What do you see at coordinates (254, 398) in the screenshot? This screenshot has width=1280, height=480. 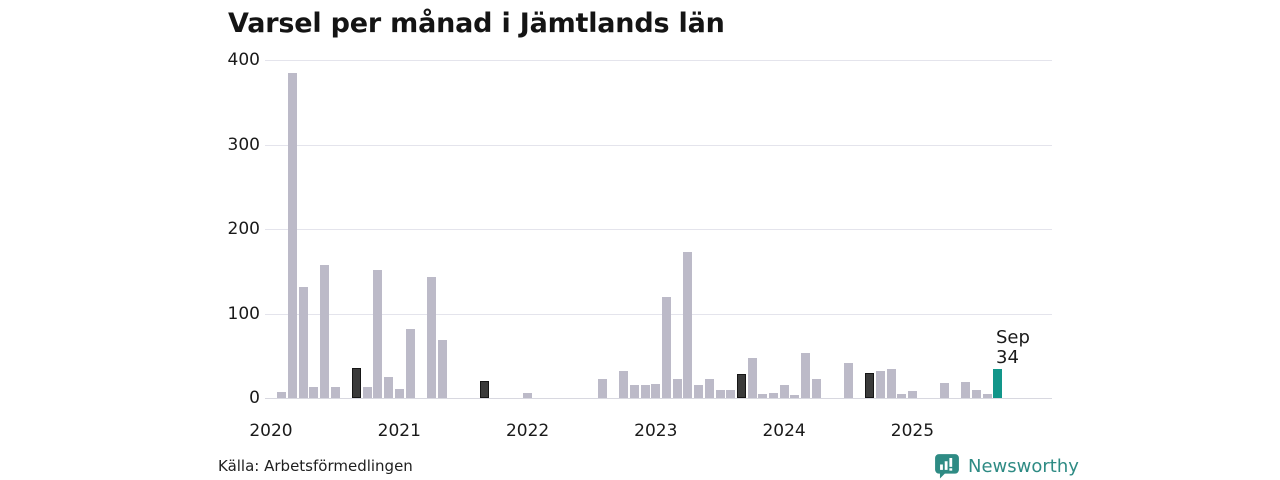 I see `y-tick-label-0: 0` at bounding box center [254, 398].